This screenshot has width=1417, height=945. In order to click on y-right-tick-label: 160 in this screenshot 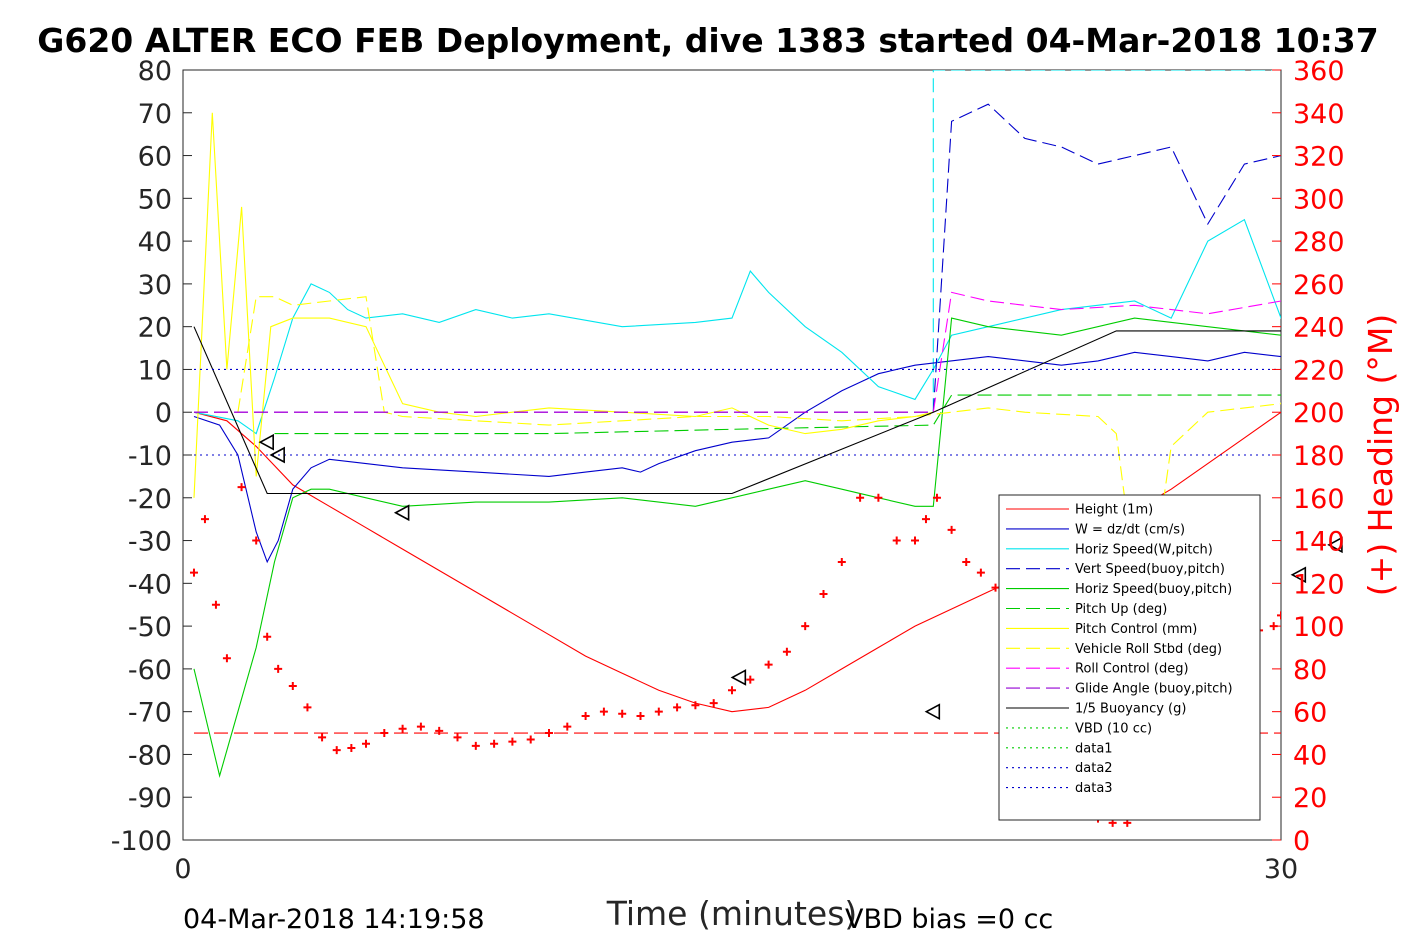, I will do `click(1319, 499)`.